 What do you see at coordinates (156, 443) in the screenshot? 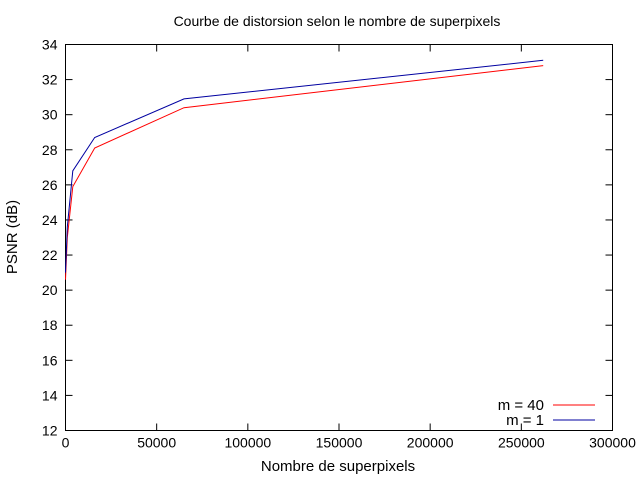
I see `x-tick-label: 50000` at bounding box center [156, 443].